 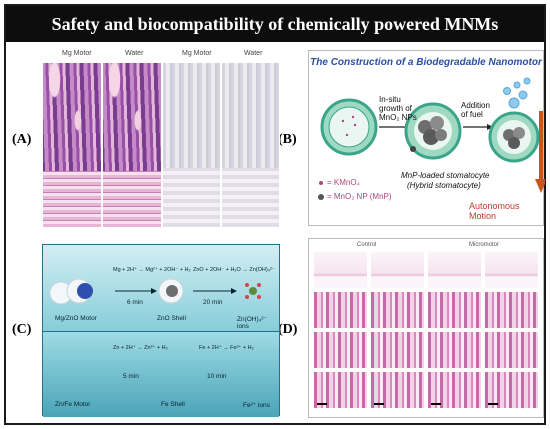 What do you see at coordinates (514, 120) in the screenshot?
I see `autonomous-motor-icon` at bounding box center [514, 120].